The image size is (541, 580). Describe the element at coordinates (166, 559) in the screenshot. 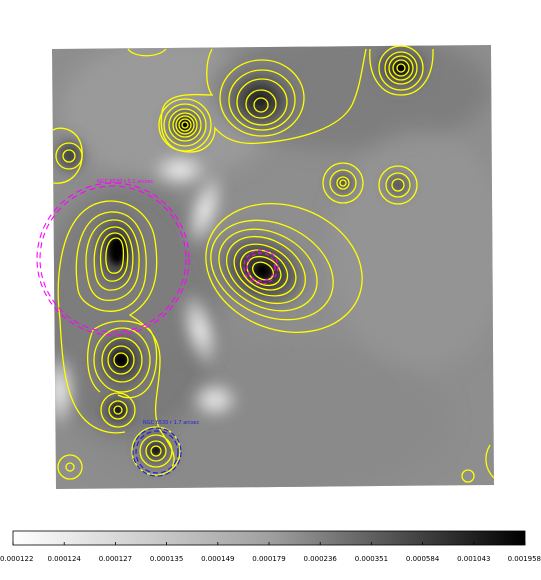

I see `colorbar-tick-label: 0.000135` at that location.